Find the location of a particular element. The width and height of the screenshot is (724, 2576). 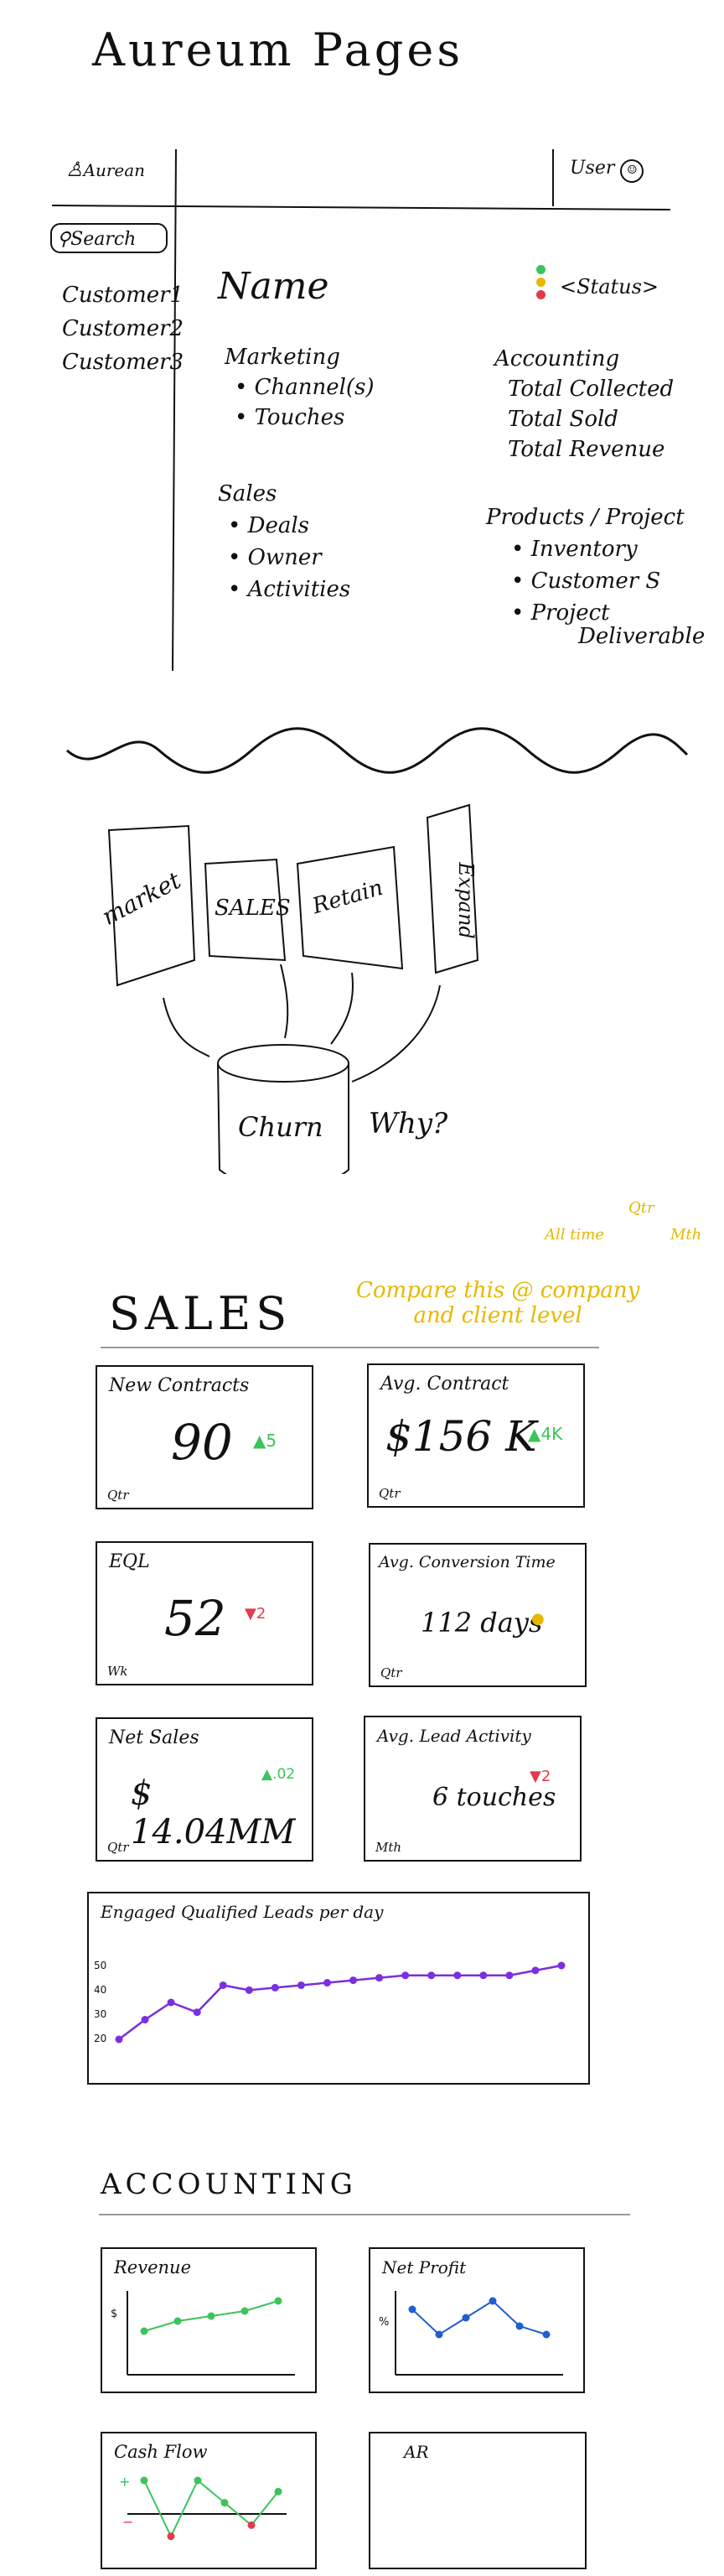

compare-note-line1: Compare this @ company is located at coordinates (498, 1290).